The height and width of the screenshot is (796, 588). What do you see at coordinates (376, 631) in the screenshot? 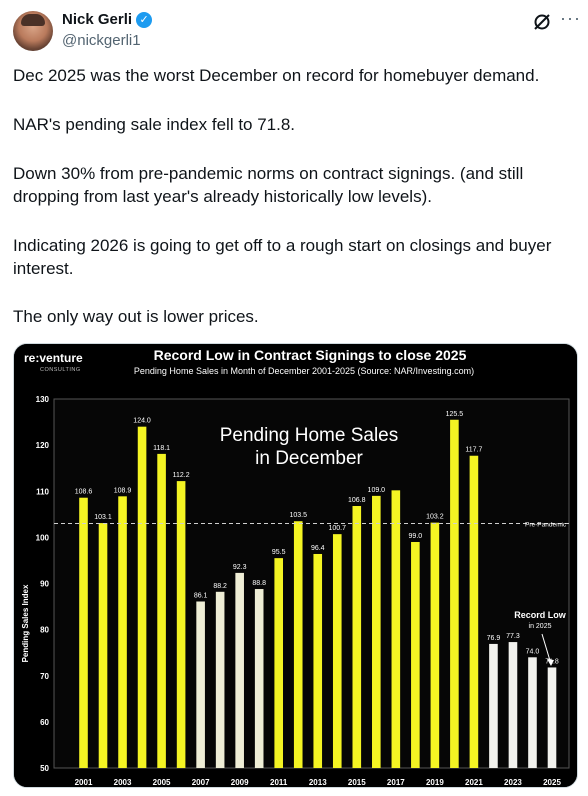
I see `bar-2016` at bounding box center [376, 631].